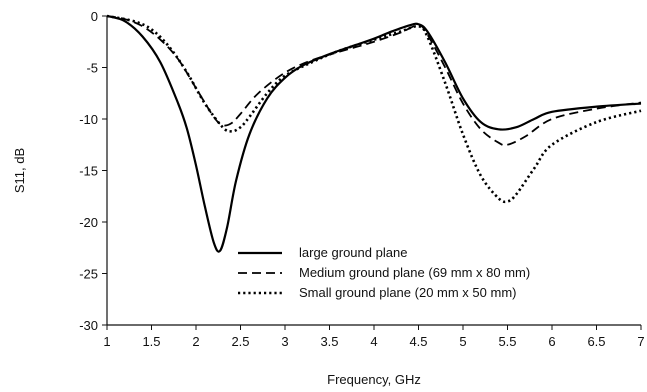 This screenshot has height=392, width=647. What do you see at coordinates (418, 341) in the screenshot?
I see `x-tick-label: 4.5` at bounding box center [418, 341].